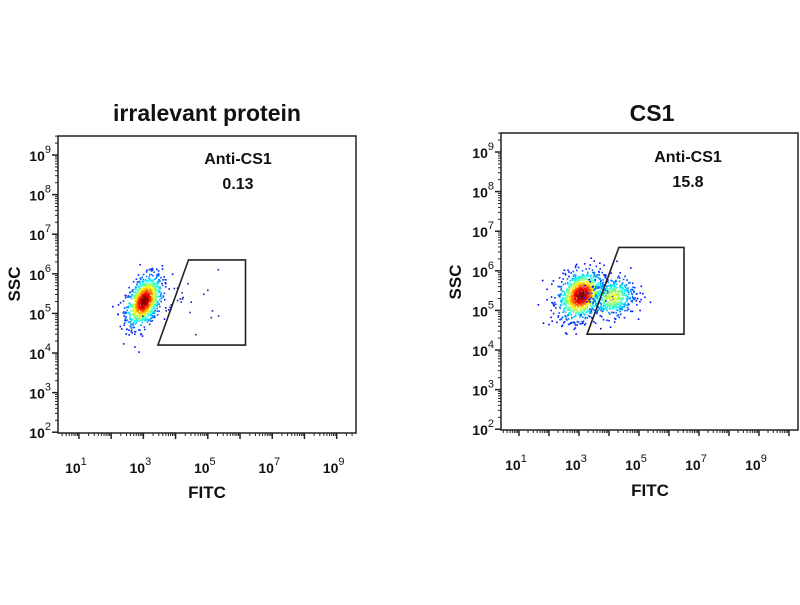 This screenshot has width=800, height=605. What do you see at coordinates (483, 349) in the screenshot?
I see `y-tick-label: 10⁴` at bounding box center [483, 349].